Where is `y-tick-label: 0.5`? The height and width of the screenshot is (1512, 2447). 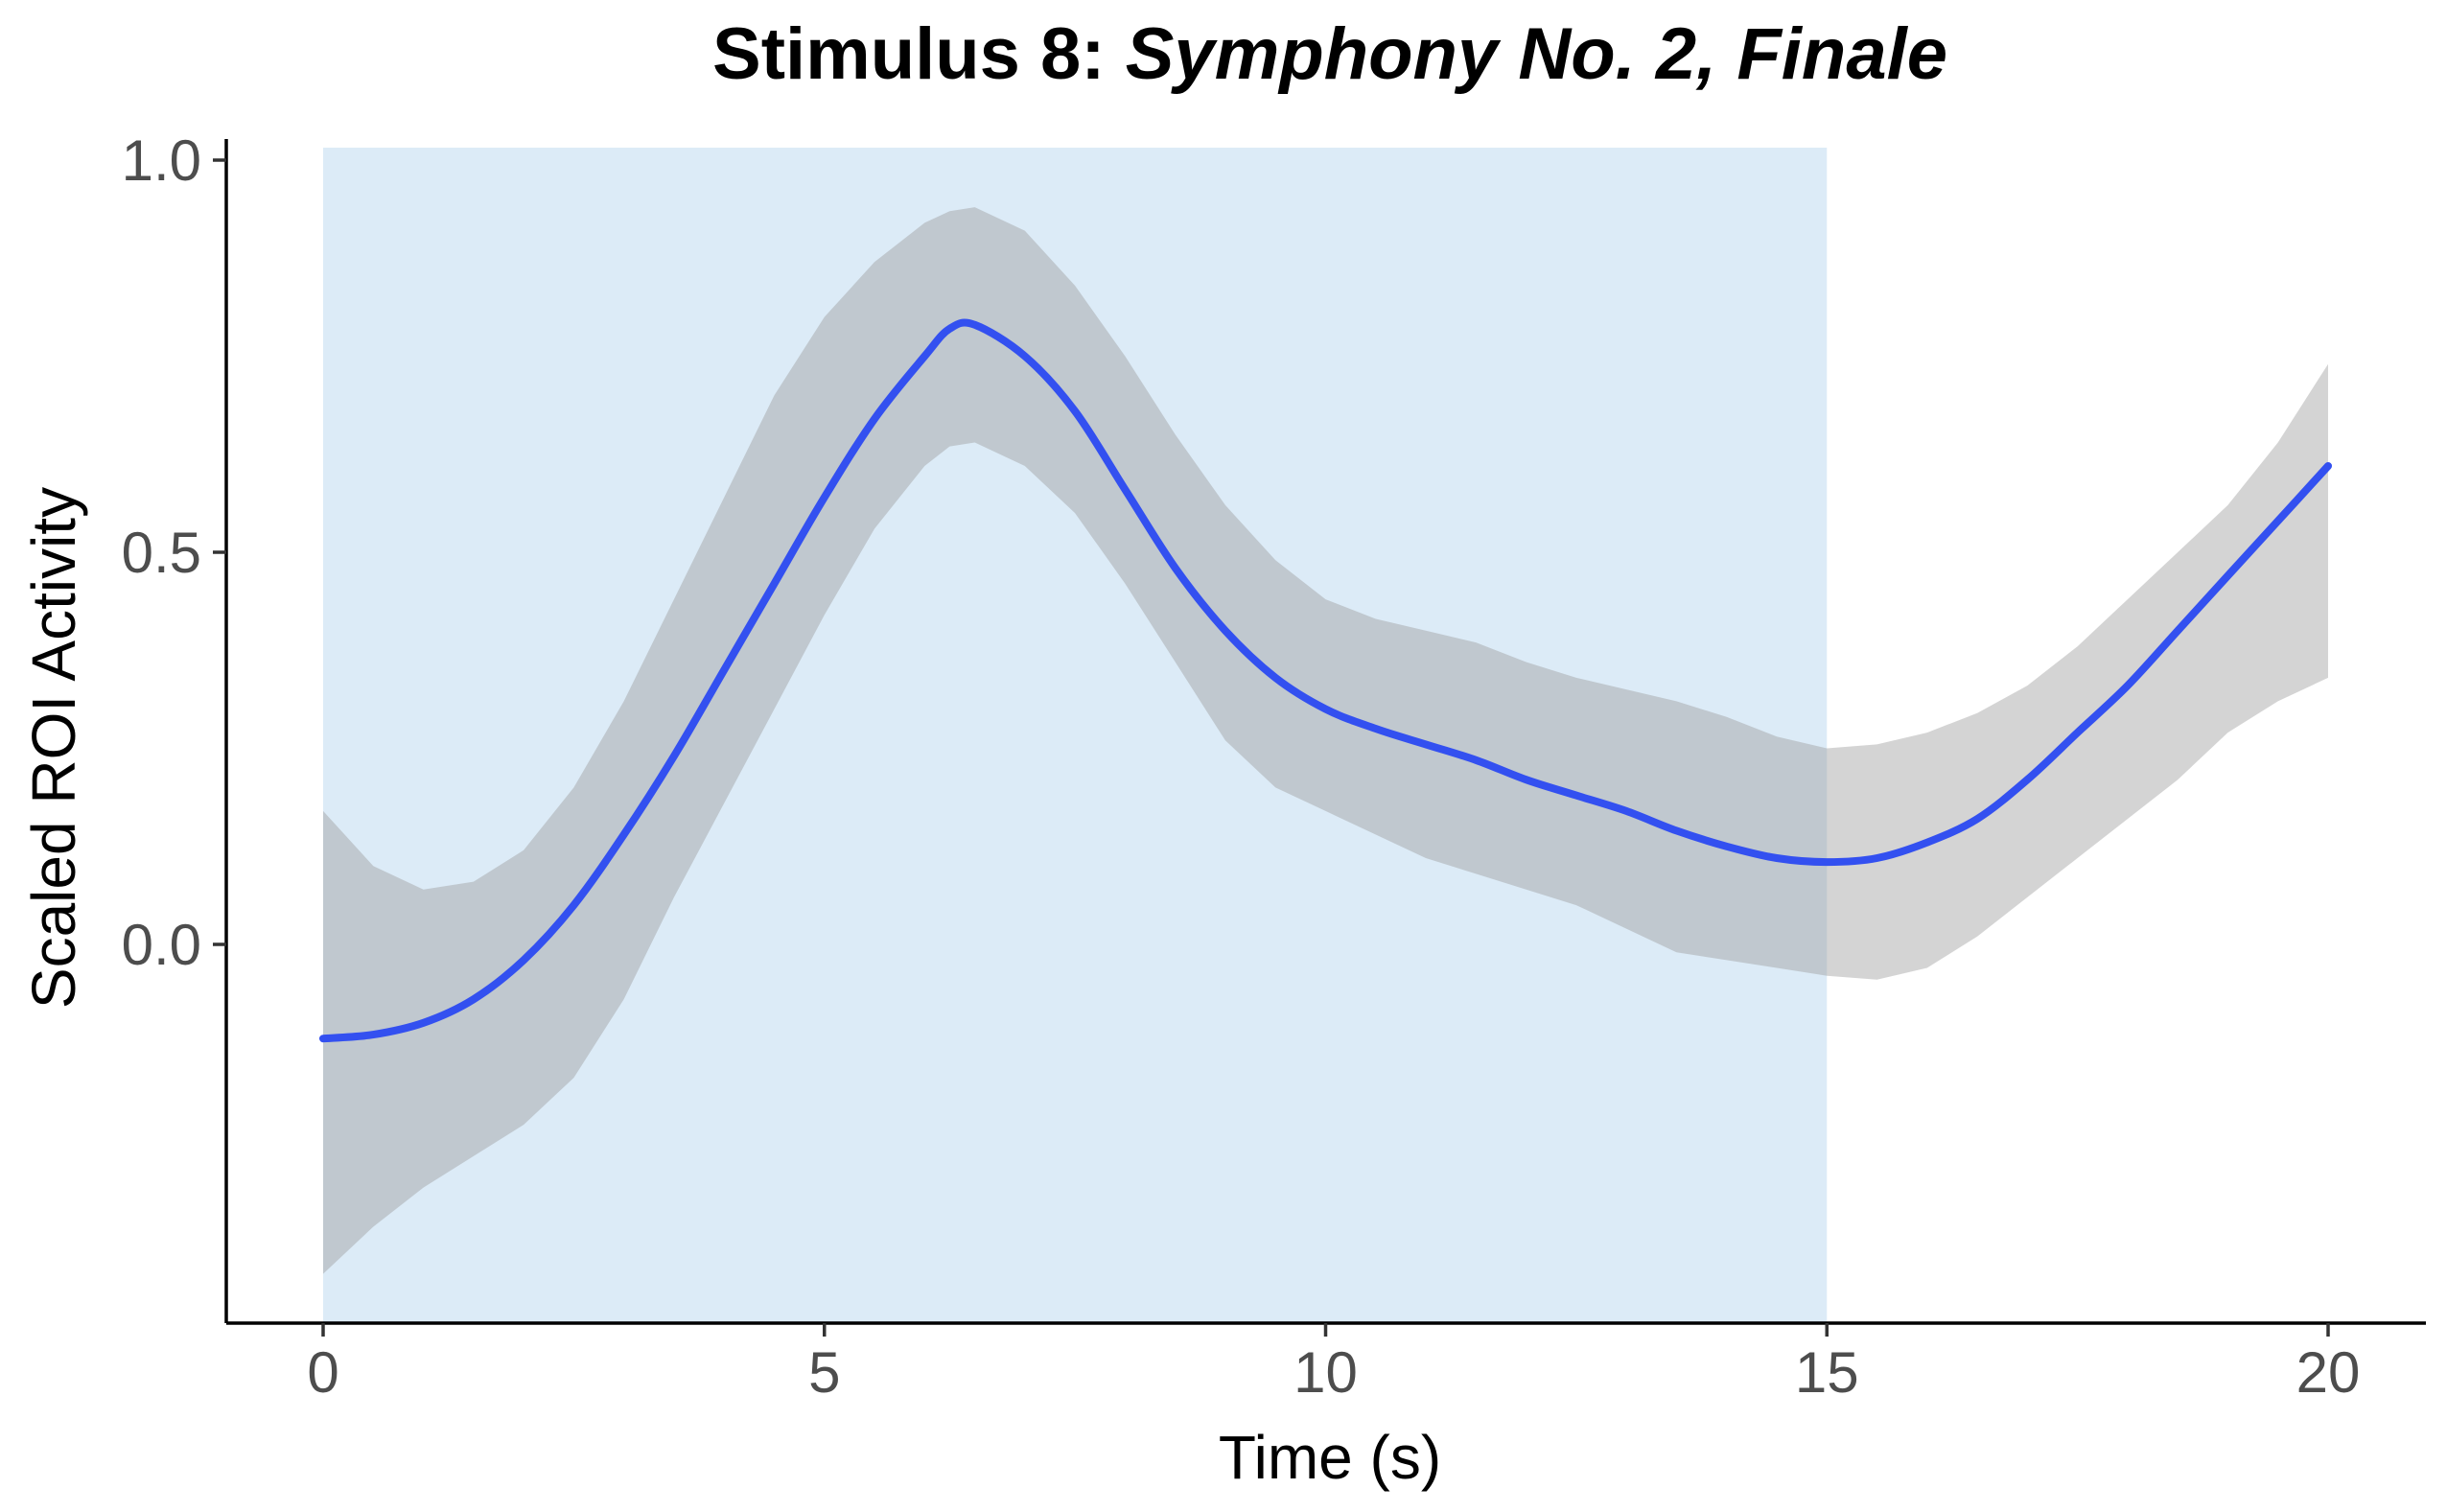 y-tick-label: 0.5 is located at coordinates (161, 553).